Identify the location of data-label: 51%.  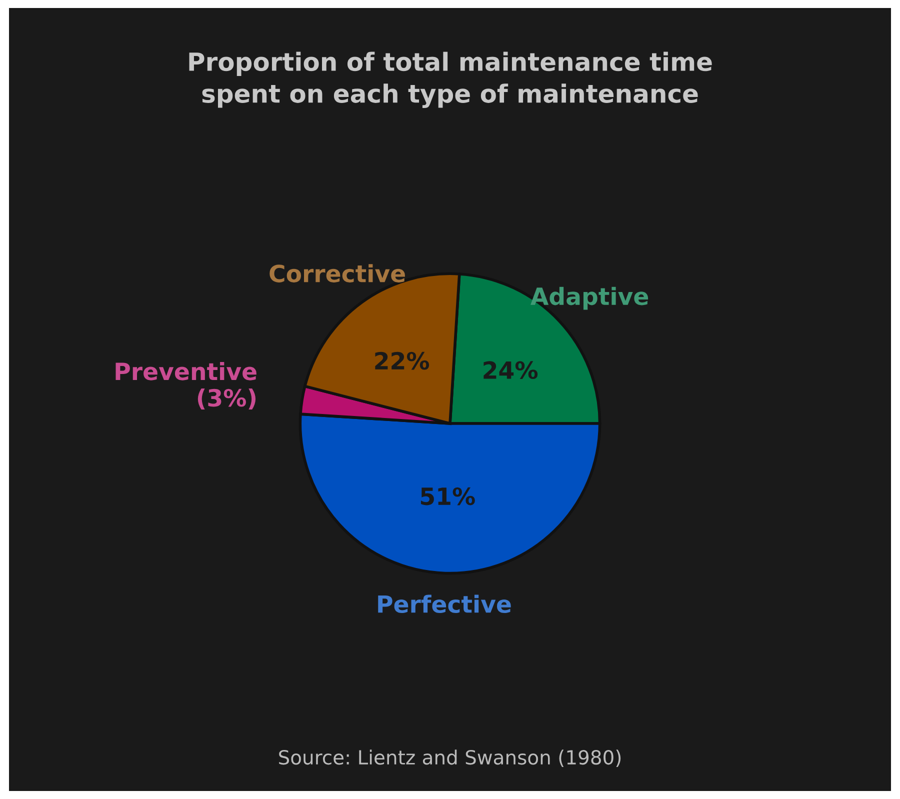
(447, 496).